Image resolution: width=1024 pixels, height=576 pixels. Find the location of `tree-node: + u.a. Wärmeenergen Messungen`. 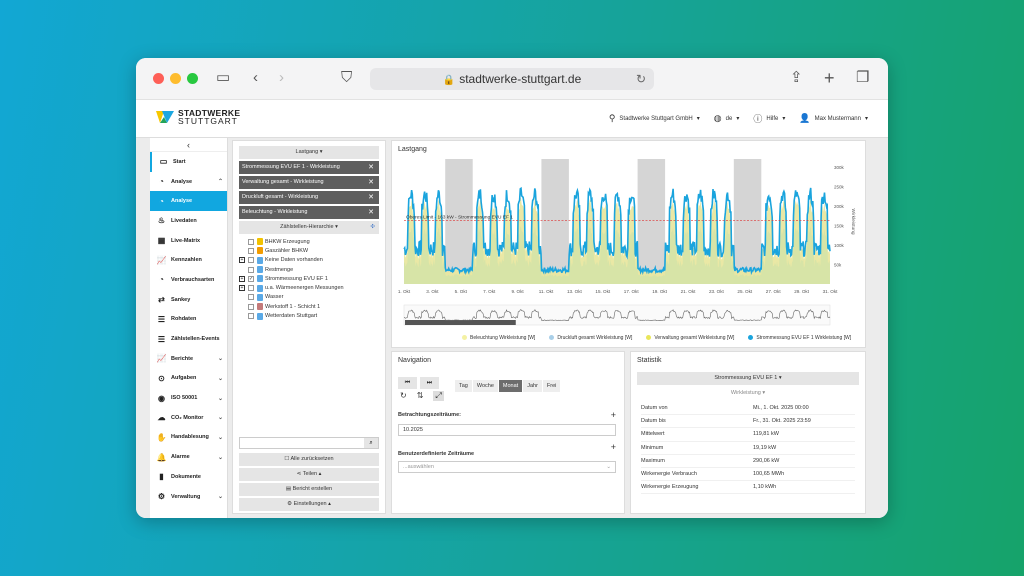

tree-node: + u.a. Wärmeenergen Messungen is located at coordinates (309, 287).